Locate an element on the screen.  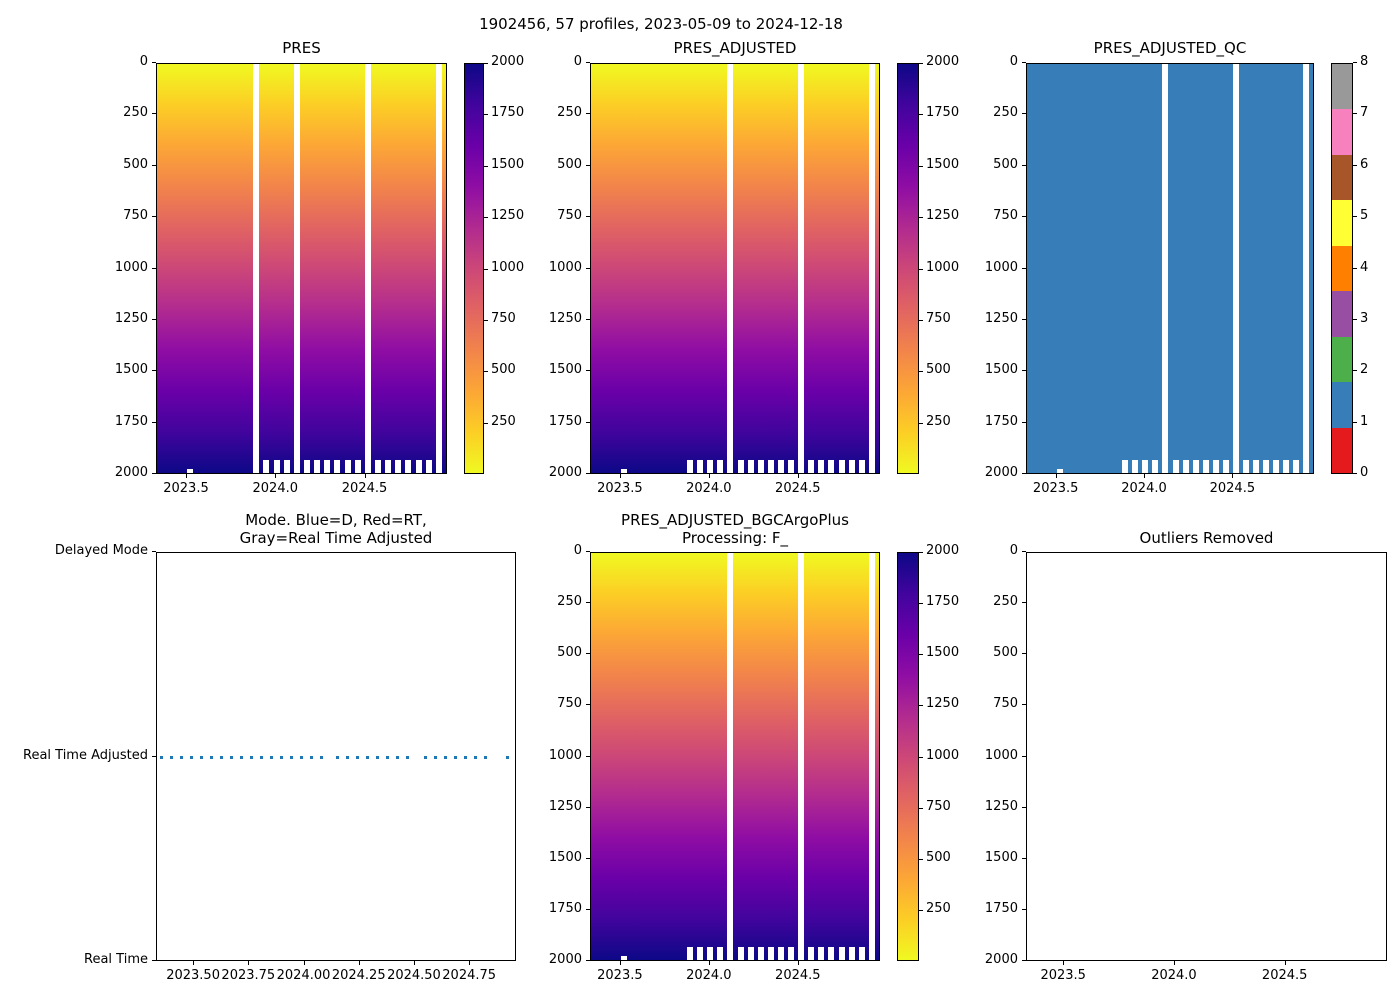
x-axis-tick-label: 2024.75 is located at coordinates (469, 975).